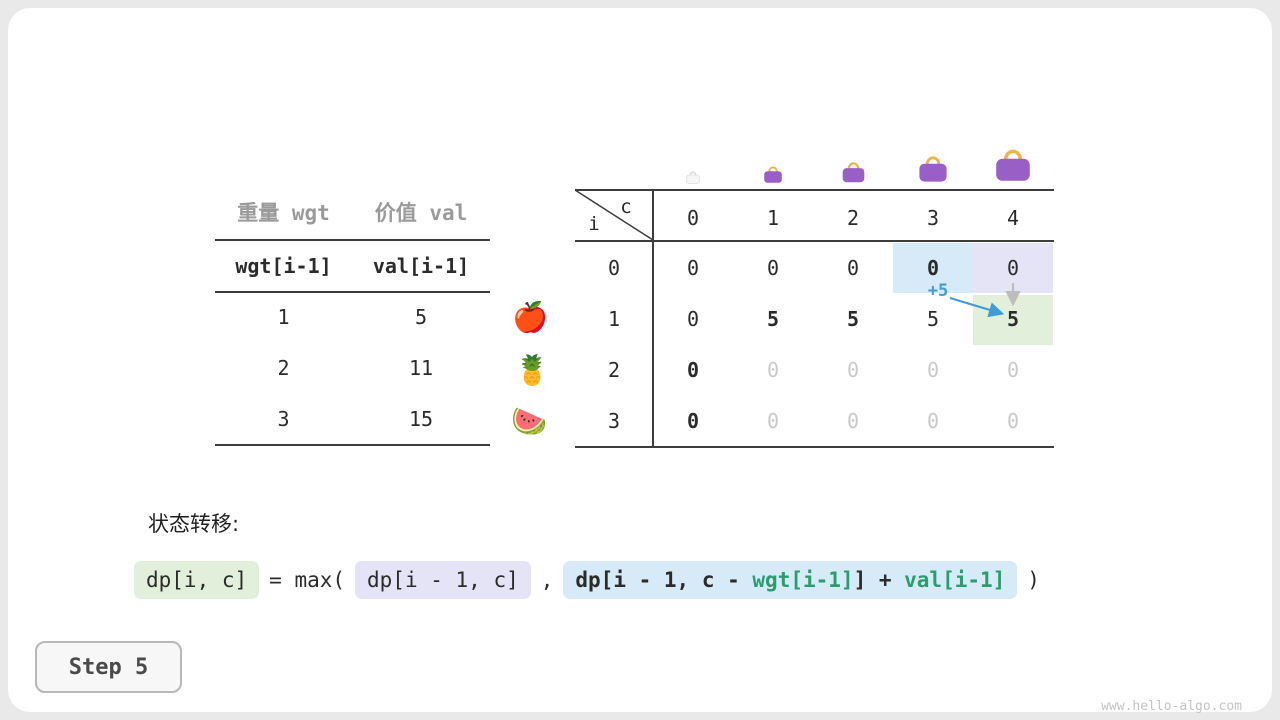 This screenshot has width=1280, height=720. What do you see at coordinates (614, 319) in the screenshot?
I see `dp-row-header: 1` at bounding box center [614, 319].